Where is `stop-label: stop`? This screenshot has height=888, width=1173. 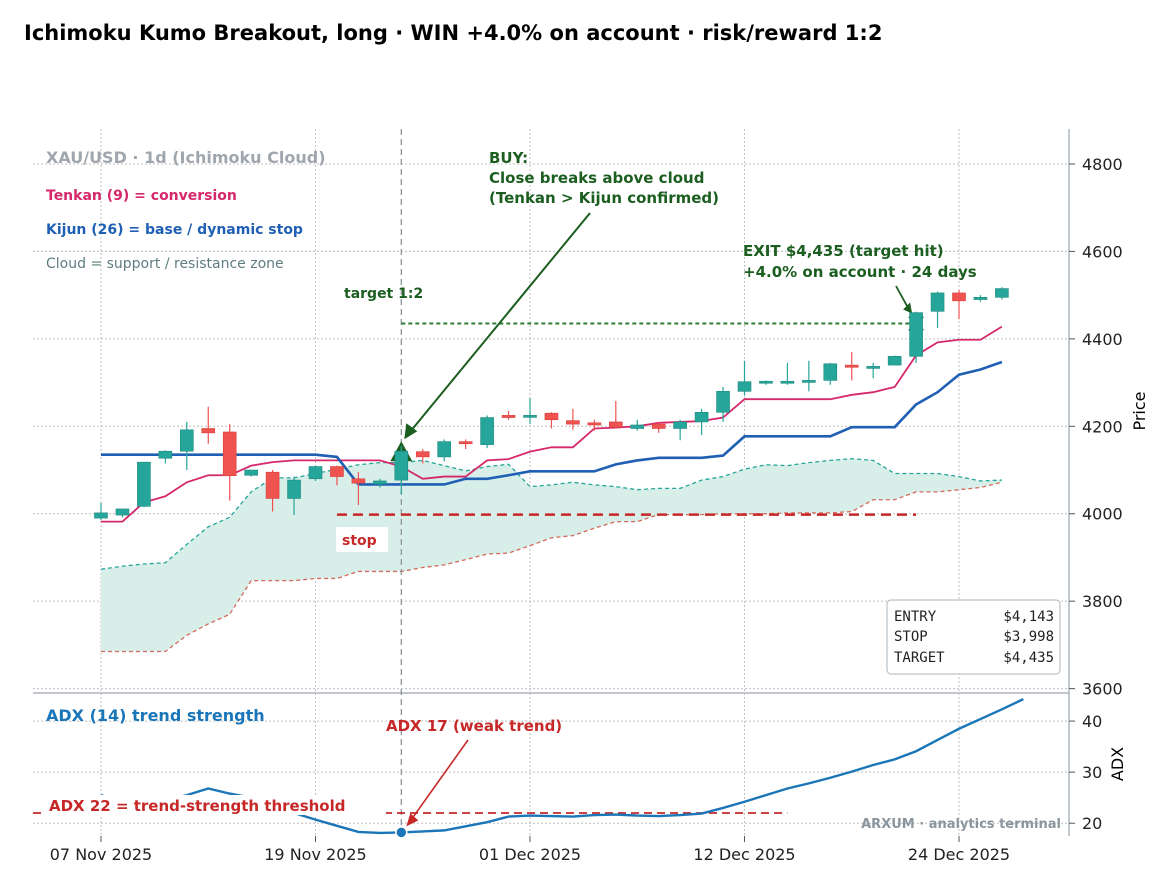 stop-label: stop is located at coordinates (359, 541).